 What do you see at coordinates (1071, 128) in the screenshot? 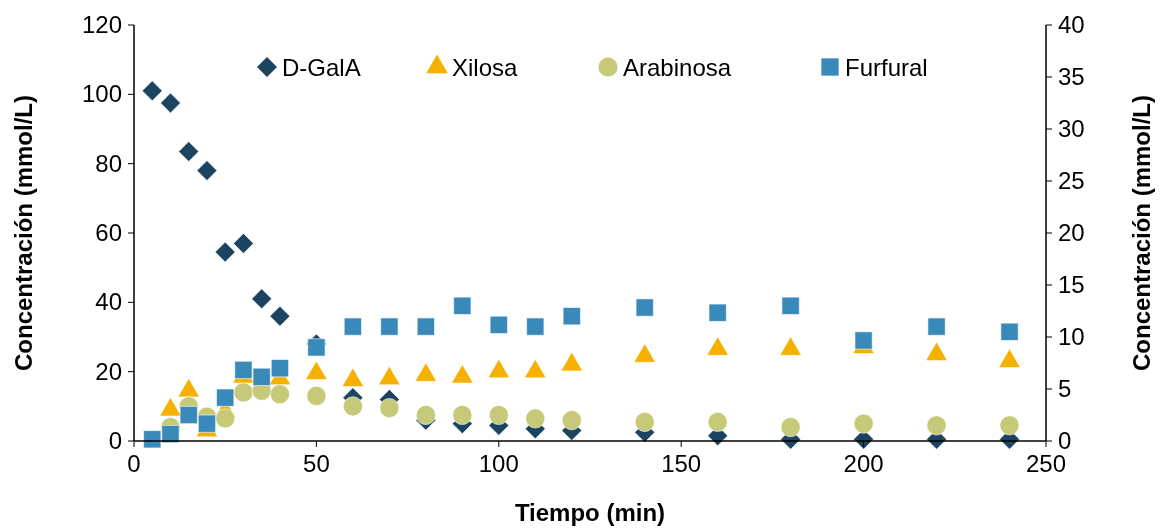
I see `y2-tick-label: 30` at bounding box center [1071, 128].